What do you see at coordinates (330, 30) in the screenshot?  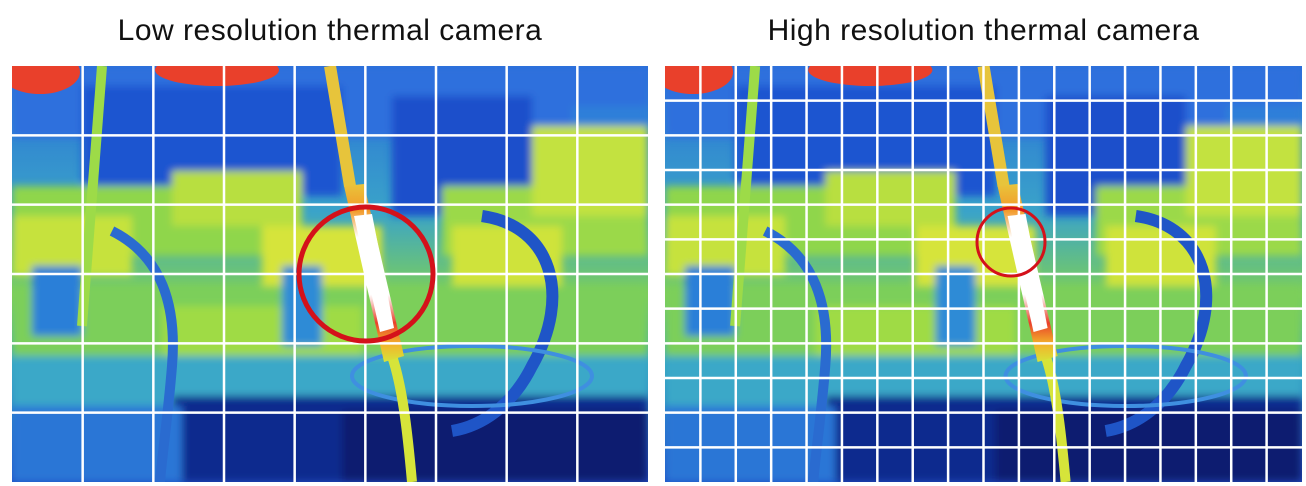 I see `low-resolution-title: Low resolution thermal camera` at bounding box center [330, 30].